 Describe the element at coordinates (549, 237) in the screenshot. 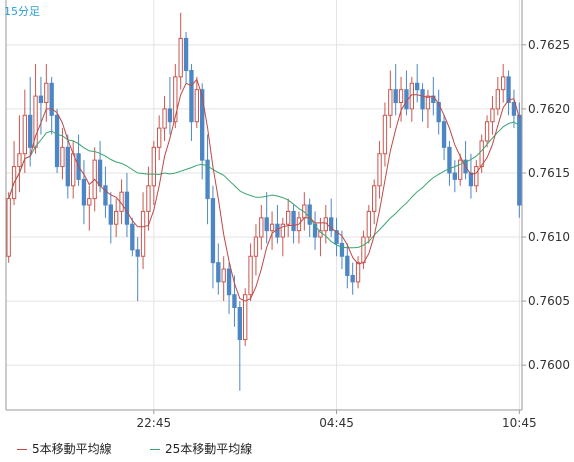

I see `y-tick-label: 0.7610` at that location.